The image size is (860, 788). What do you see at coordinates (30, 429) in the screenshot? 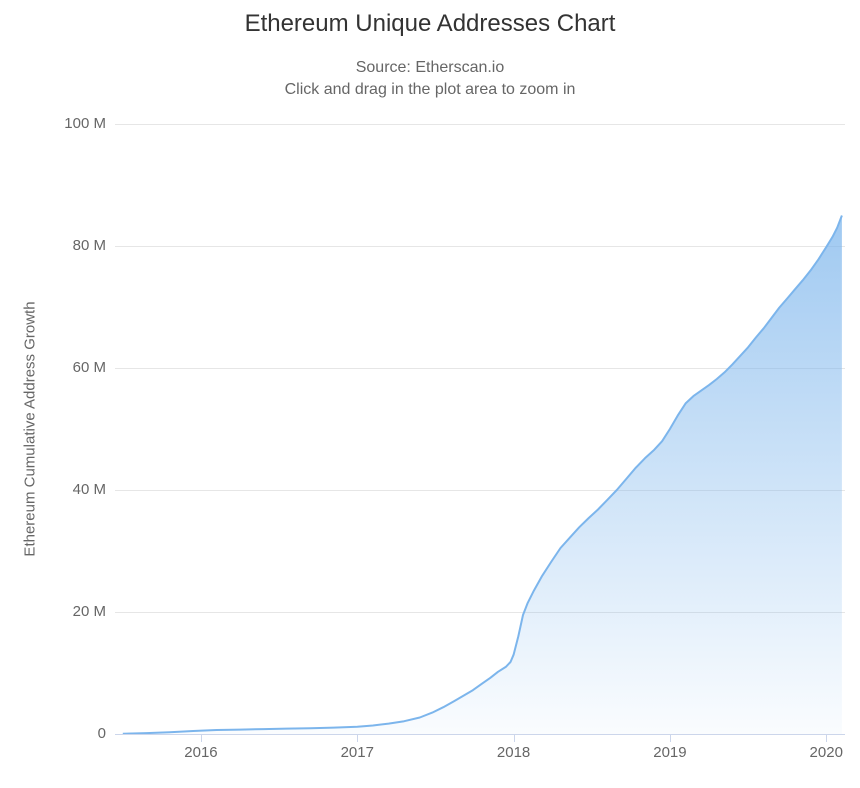
I see `y-axis-title: Ethereum Cumulative Address Growth` at bounding box center [30, 429].